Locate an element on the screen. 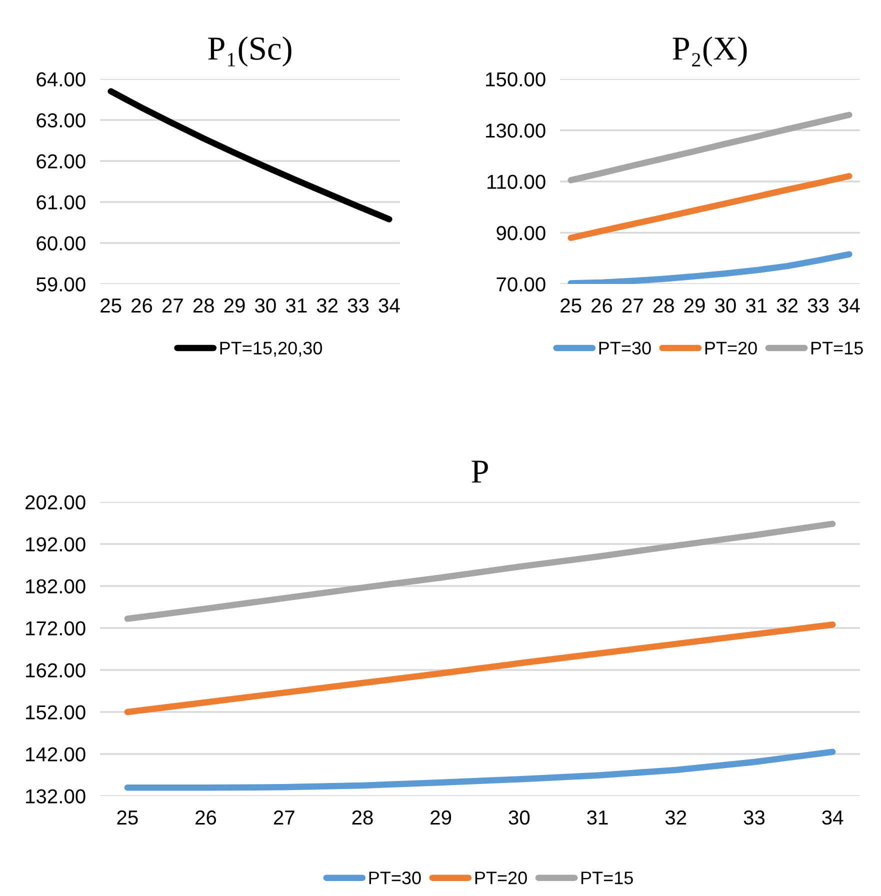 The height and width of the screenshot is (896, 881). y-tick-label: 162.00 is located at coordinates (56, 670).